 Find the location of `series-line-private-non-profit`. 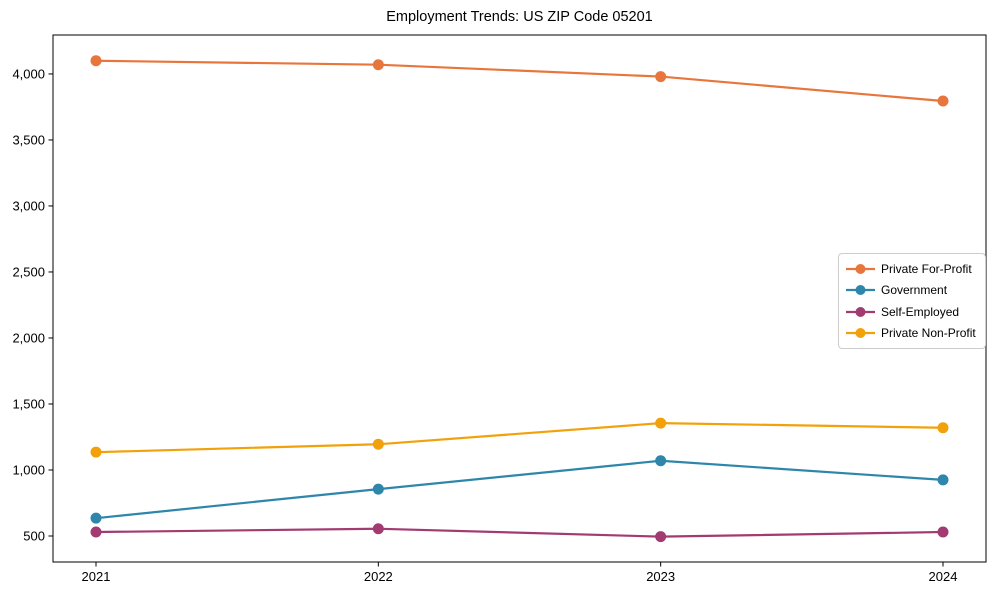

series-line-private-non-profit is located at coordinates (519, 438).